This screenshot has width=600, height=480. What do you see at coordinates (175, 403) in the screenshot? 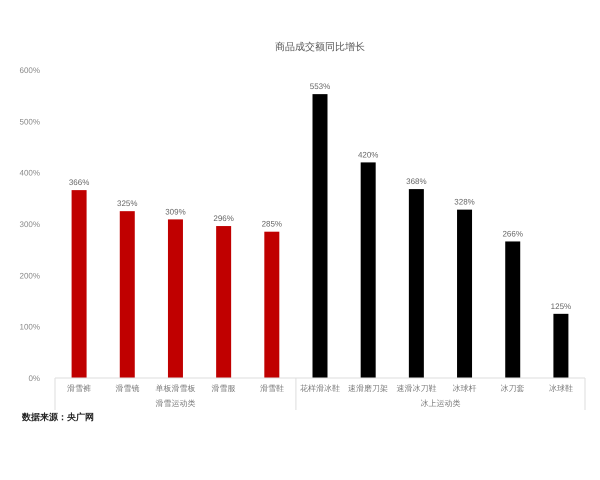
I see `text: 滑雪运动类` at bounding box center [175, 403].